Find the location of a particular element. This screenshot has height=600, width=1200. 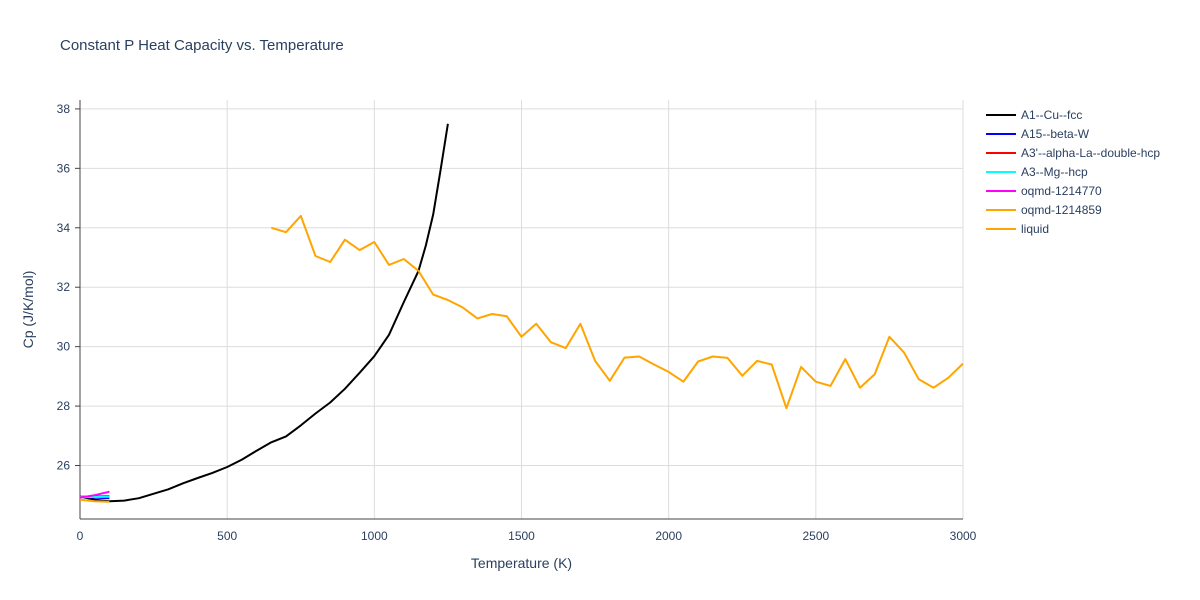

x-tick-label: 3000 is located at coordinates (963, 536).